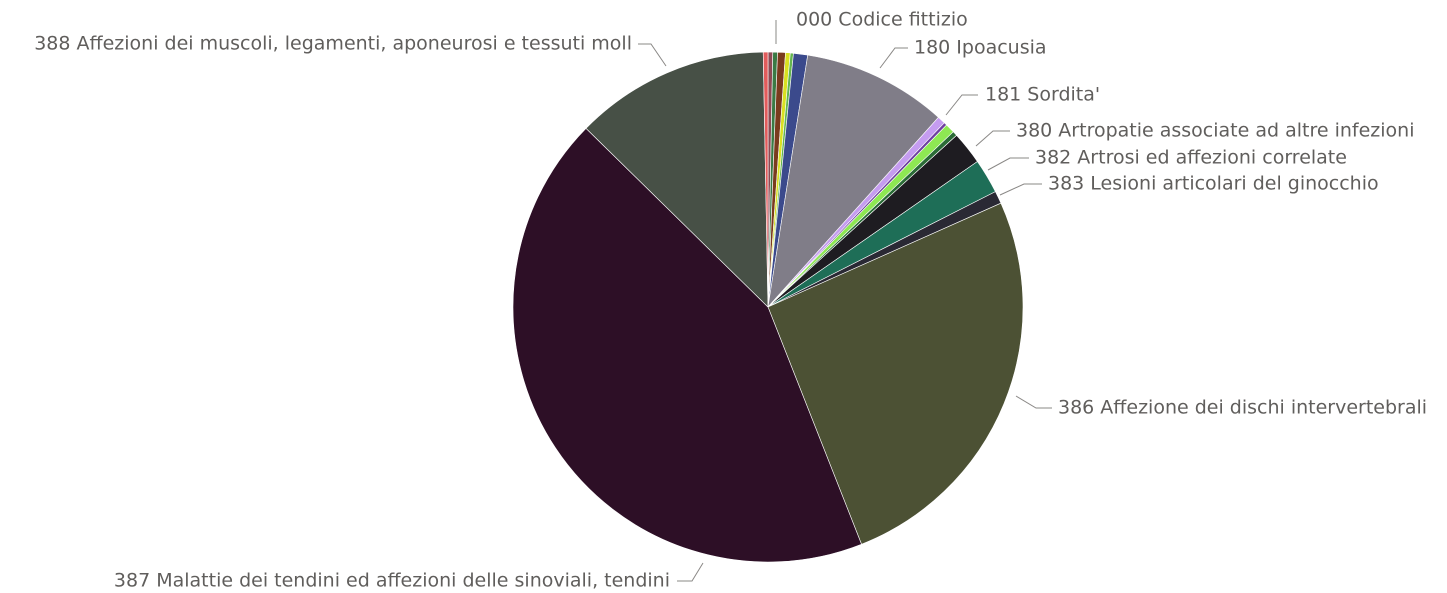 The image size is (1447, 593). Describe the element at coordinates (980, 48) in the screenshot. I see `slice-label: 180 Ipoacusia` at that location.